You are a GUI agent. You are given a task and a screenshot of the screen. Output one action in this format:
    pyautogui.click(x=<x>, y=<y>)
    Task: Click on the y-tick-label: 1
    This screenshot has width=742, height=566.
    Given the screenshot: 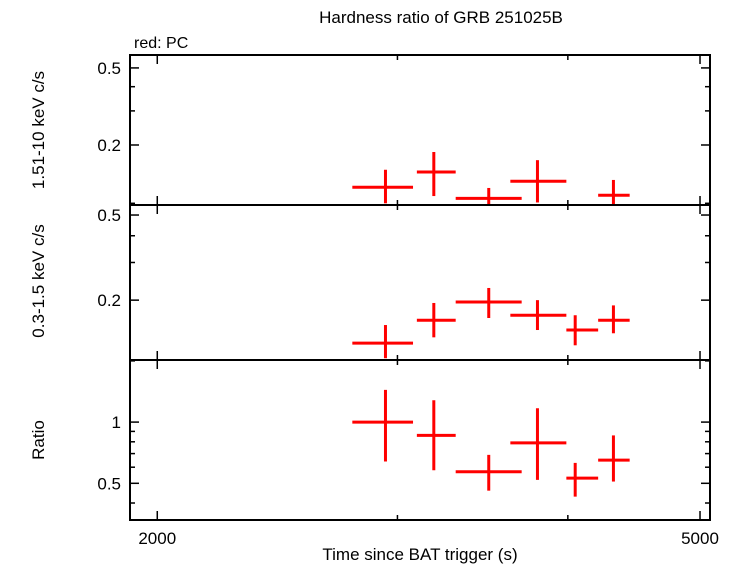 What is the action you would take?
    pyautogui.click(x=116, y=422)
    